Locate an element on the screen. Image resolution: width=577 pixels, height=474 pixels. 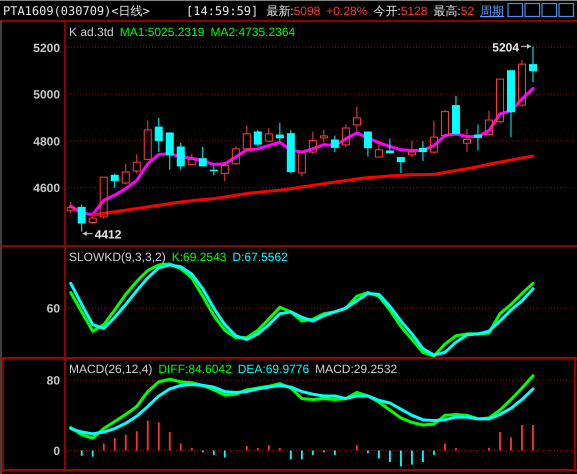
text: 60 is located at coordinates (53, 309).